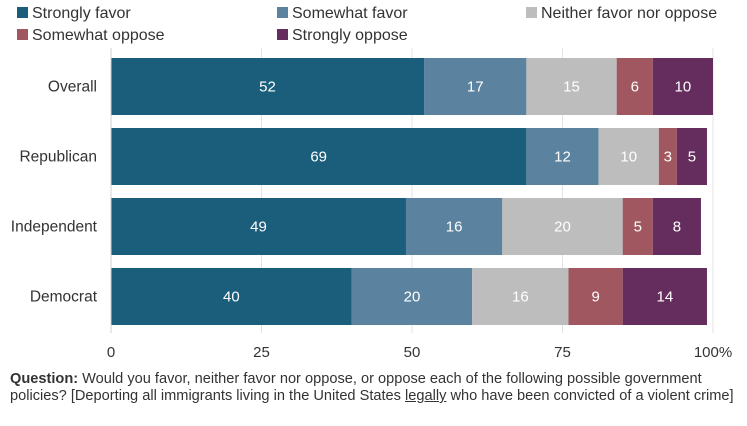  I want to click on data-label-republican-strongly-oppose: 5, so click(692, 157).